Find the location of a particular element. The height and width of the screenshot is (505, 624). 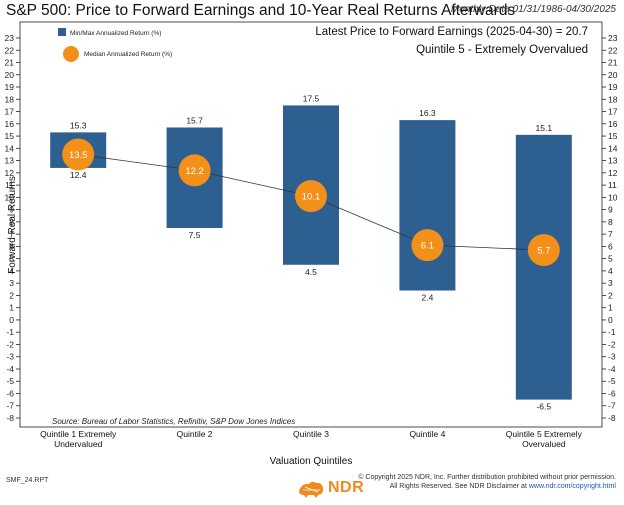

y-tick-label-left: -4 is located at coordinates (10, 369).